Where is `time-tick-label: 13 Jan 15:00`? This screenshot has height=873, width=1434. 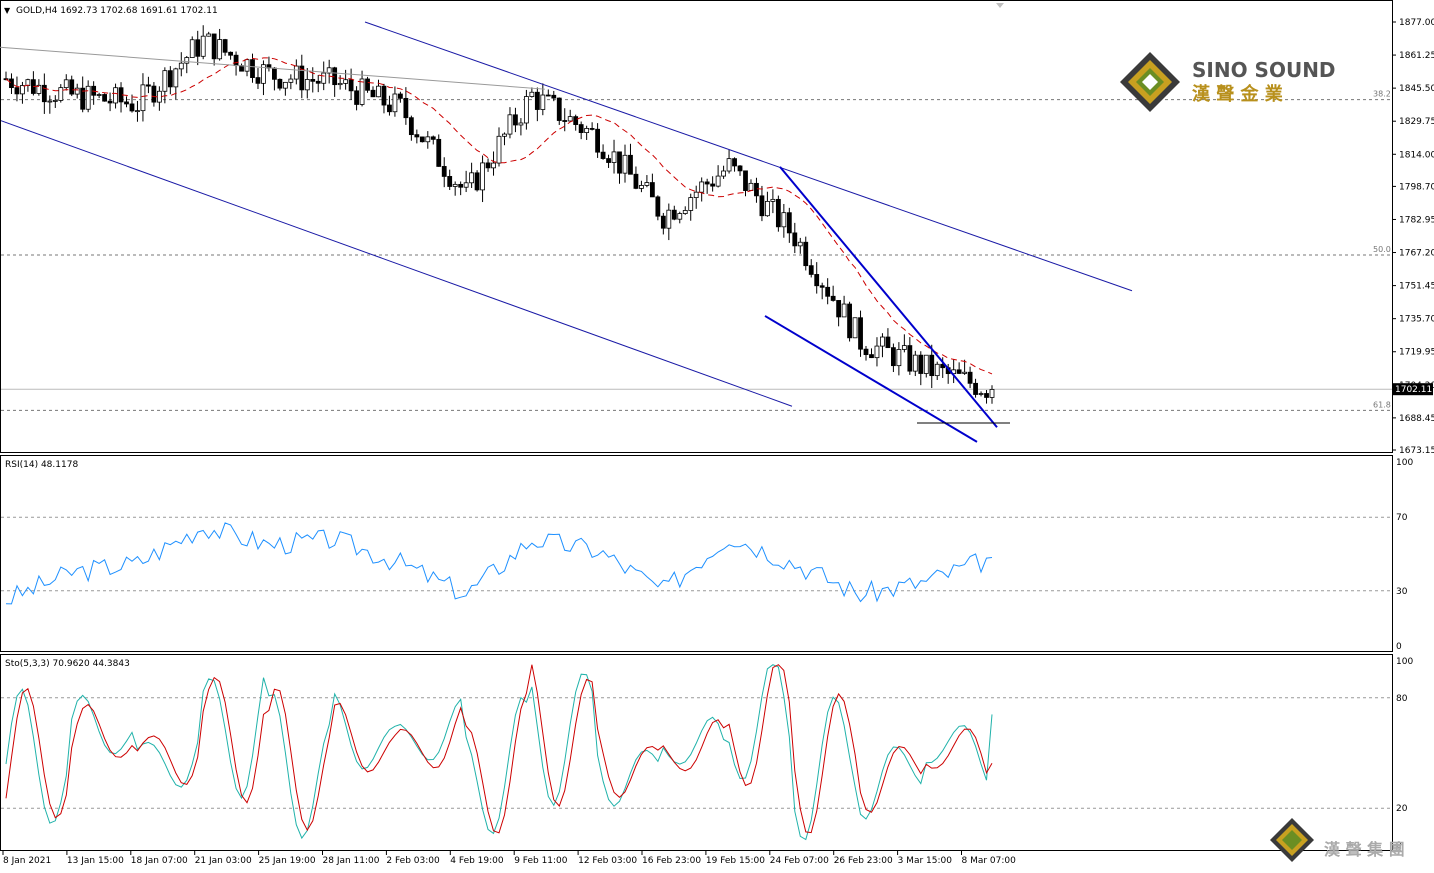 time-tick-label: 13 Jan 15:00 is located at coordinates (95, 861).